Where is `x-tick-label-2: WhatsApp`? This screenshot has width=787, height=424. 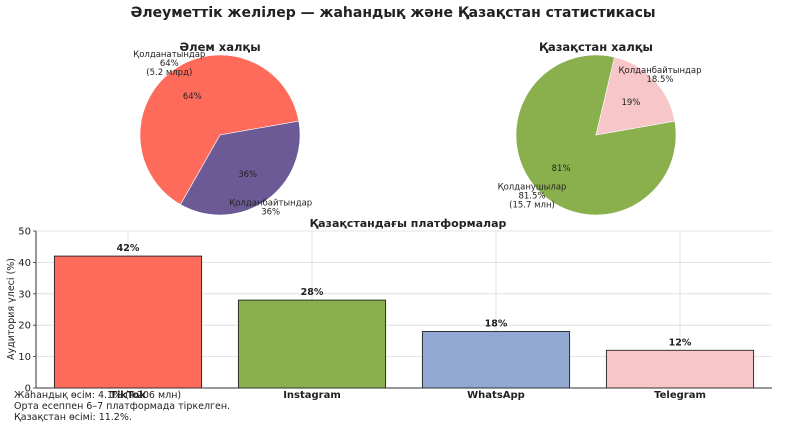
x-tick-label-2: WhatsApp is located at coordinates (496, 395).